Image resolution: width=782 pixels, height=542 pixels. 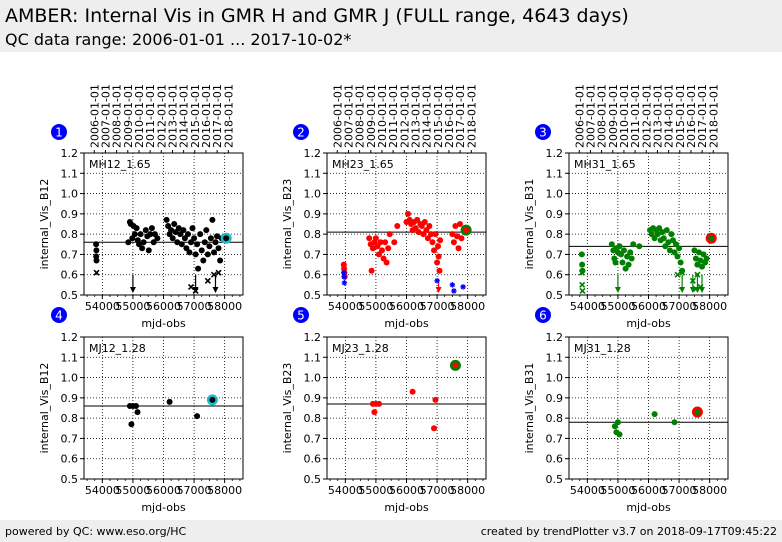 What do you see at coordinates (709, 490) in the screenshot?
I see `x-tick-label: 58000` at bounding box center [709, 490].